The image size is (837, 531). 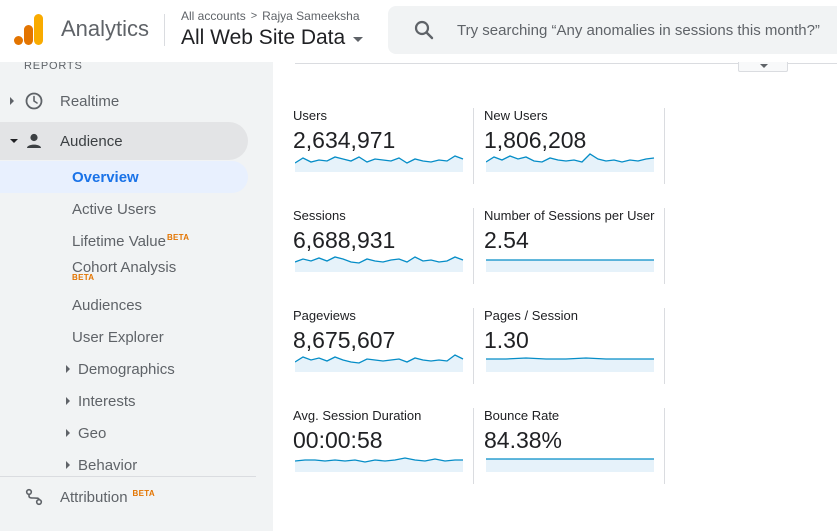 I want to click on metric-tile: Users 2,634,971, so click(x=388, y=146).